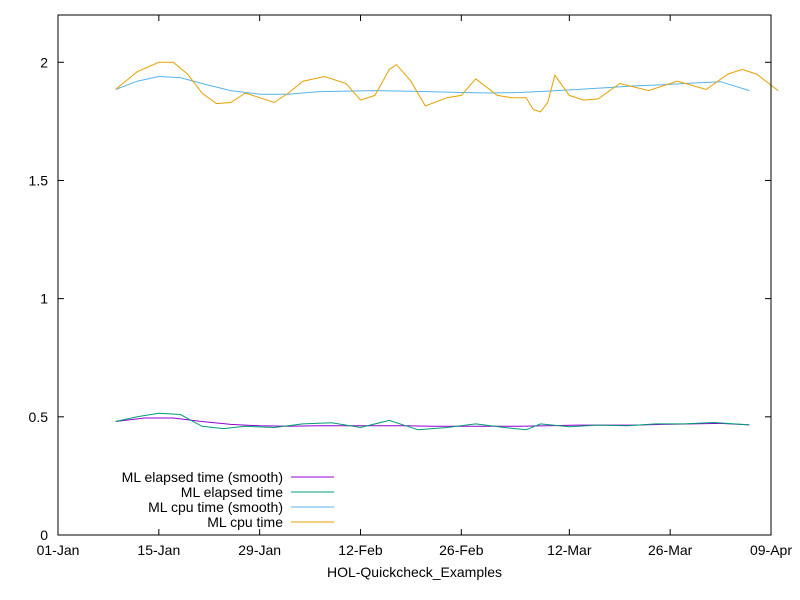 This screenshot has width=800, height=600. Describe the element at coordinates (670, 550) in the screenshot. I see `x-tick-label: 26-Mar` at that location.